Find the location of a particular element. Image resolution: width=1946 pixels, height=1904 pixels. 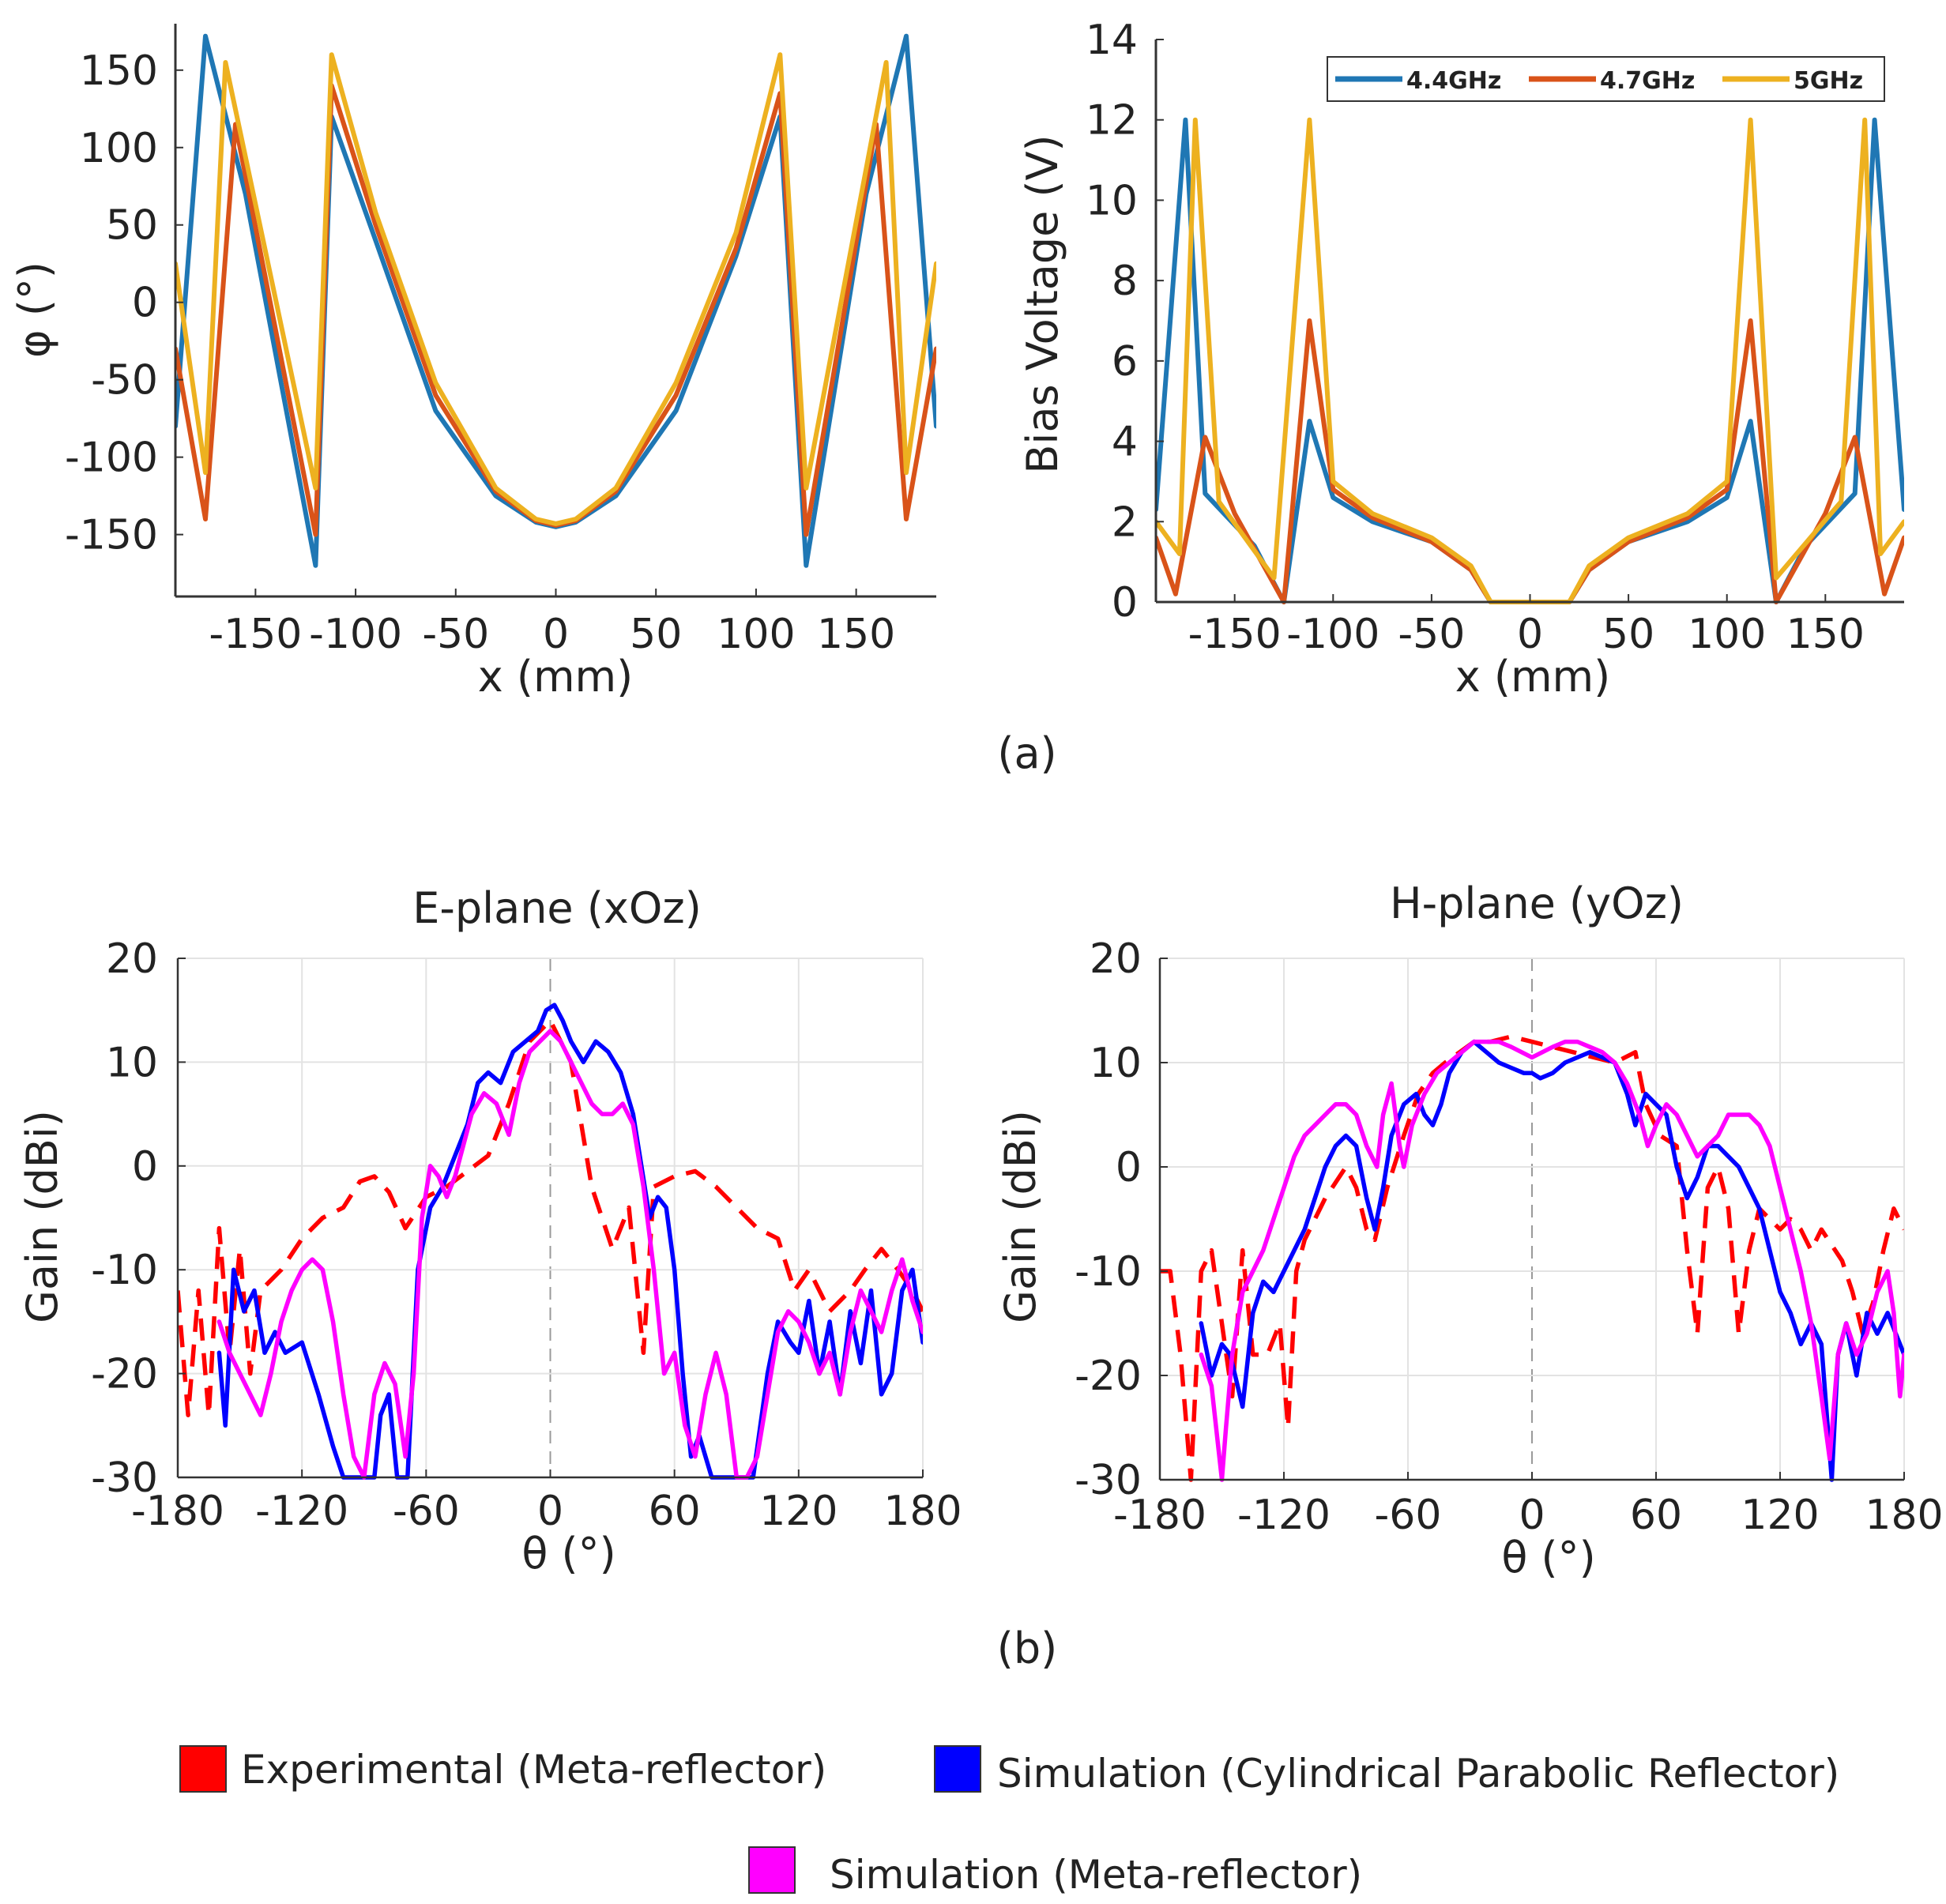

phase-ytick-label: 50 is located at coordinates (132, 226).